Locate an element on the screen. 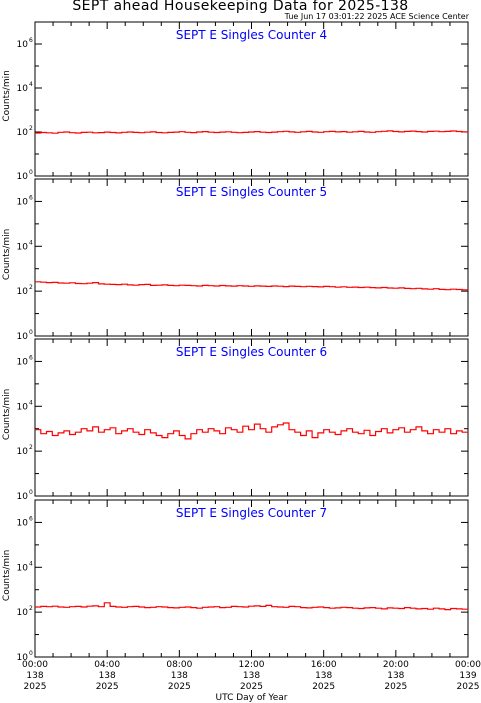 This screenshot has width=481, height=703. panel-title: SEPT E Singles Counter 4 is located at coordinates (251, 35).